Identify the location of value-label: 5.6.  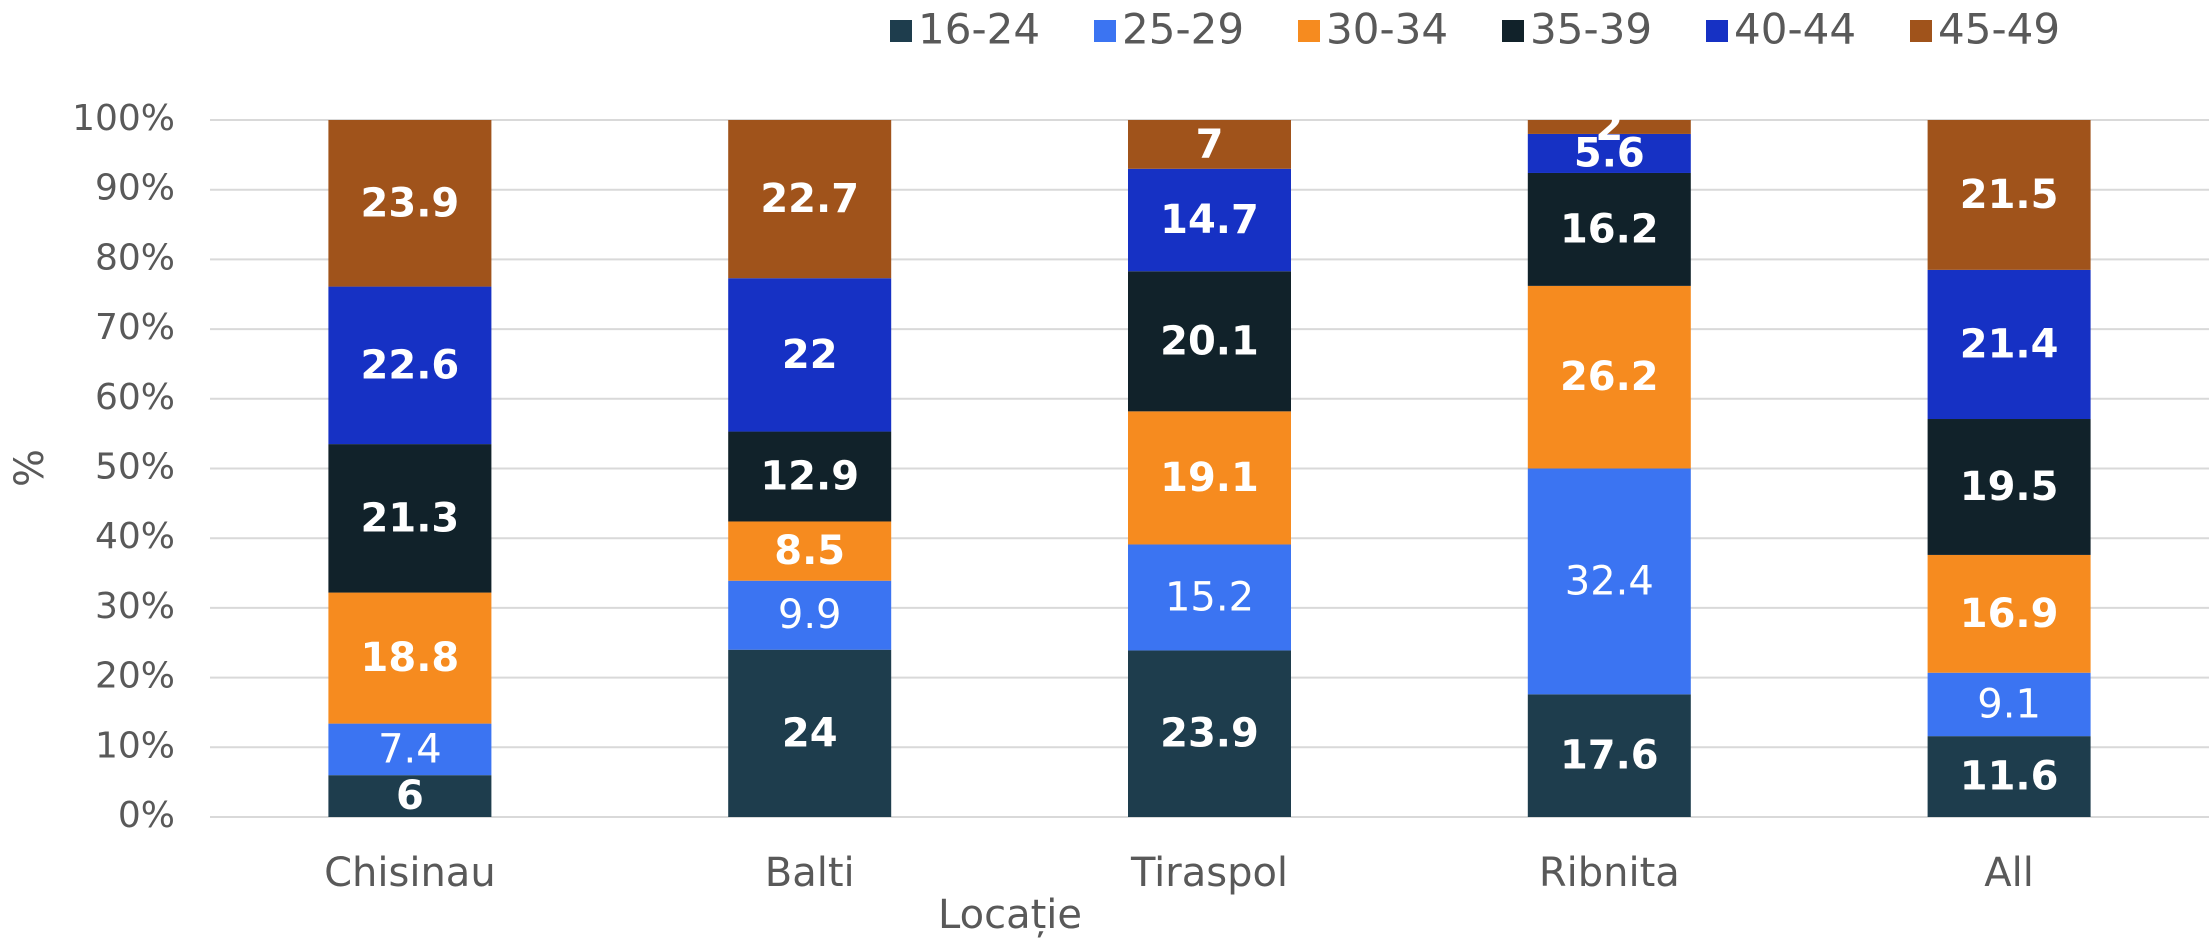
(1609, 153).